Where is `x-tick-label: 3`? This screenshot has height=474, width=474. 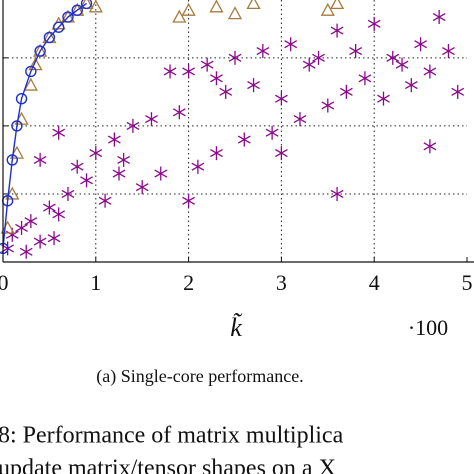
x-tick-label: 3 is located at coordinates (281, 282).